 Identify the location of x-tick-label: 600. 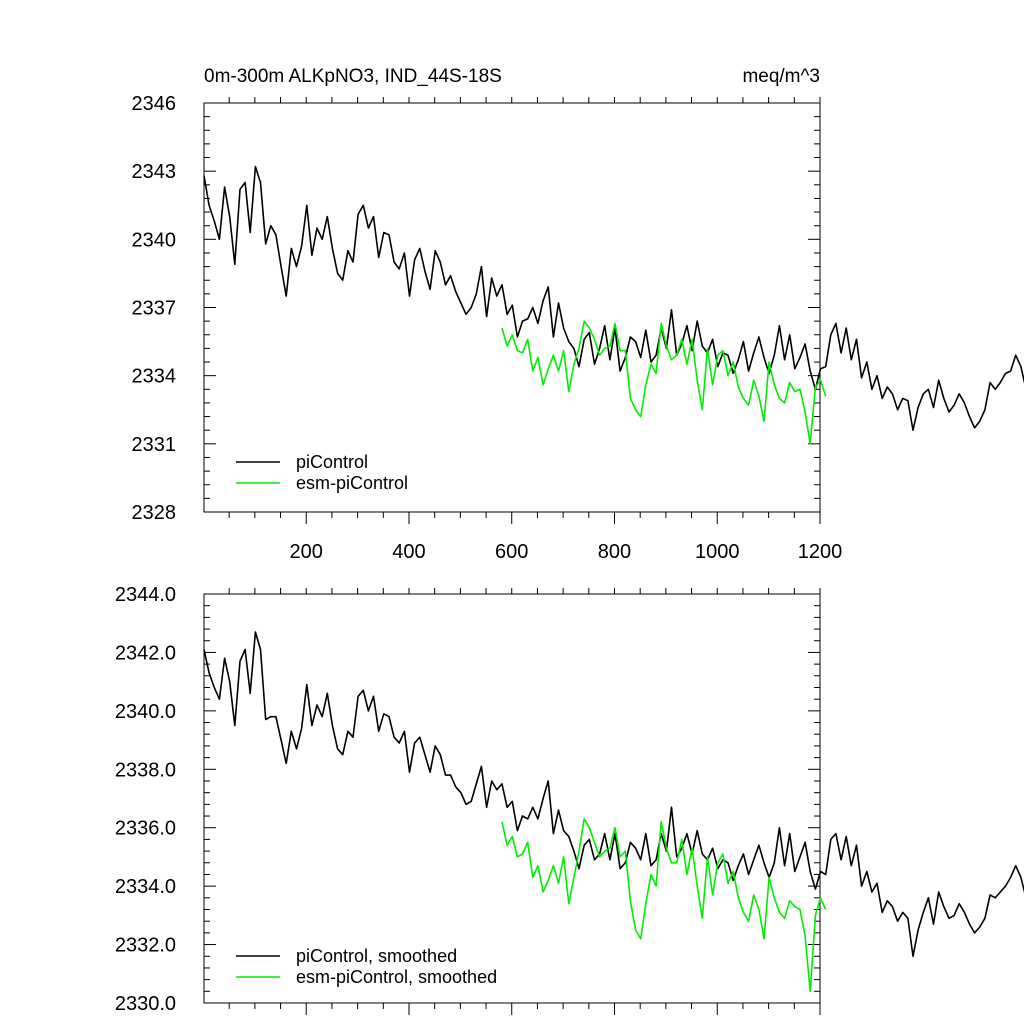
(511, 552).